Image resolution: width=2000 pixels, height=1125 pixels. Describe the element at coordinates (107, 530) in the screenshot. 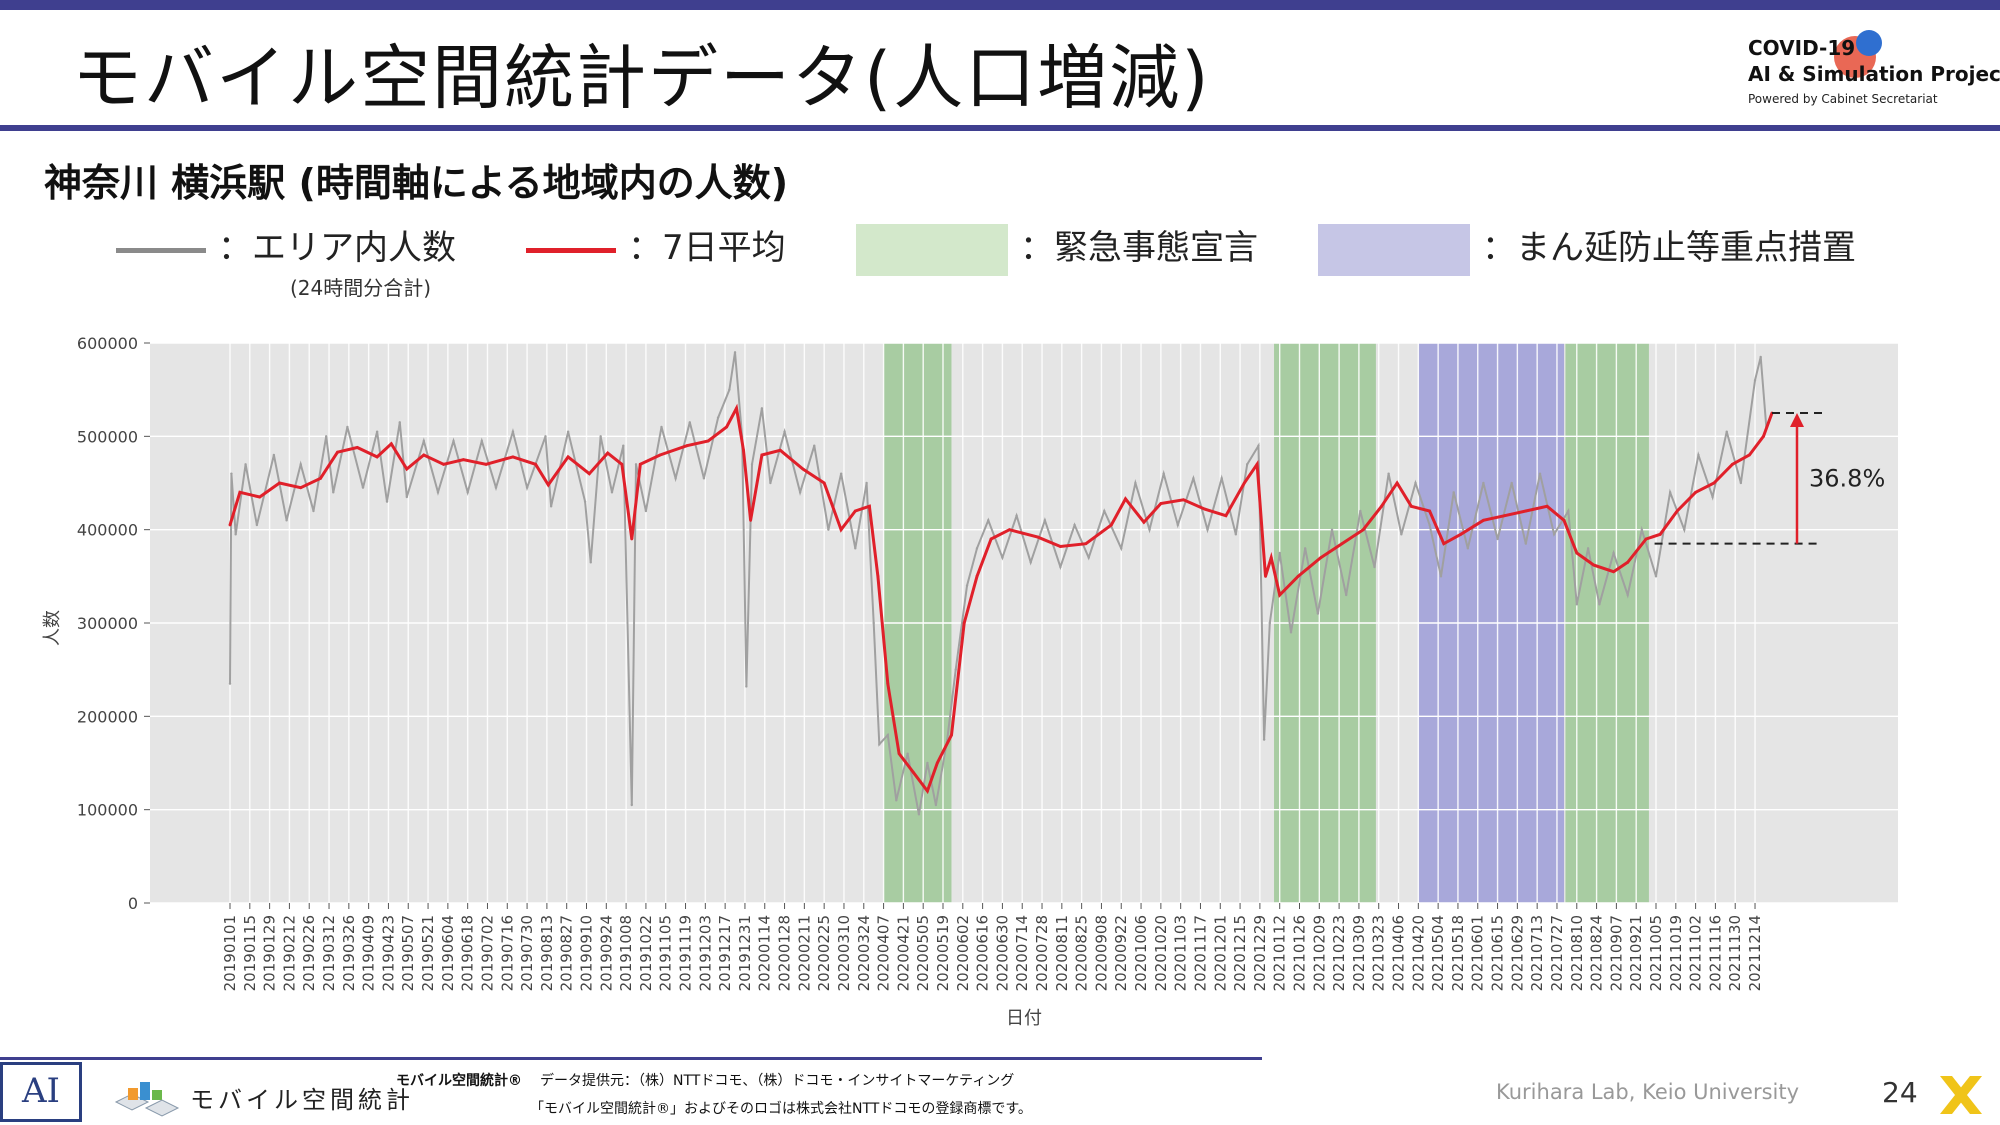

I see `y-tick-label: 400000` at that location.